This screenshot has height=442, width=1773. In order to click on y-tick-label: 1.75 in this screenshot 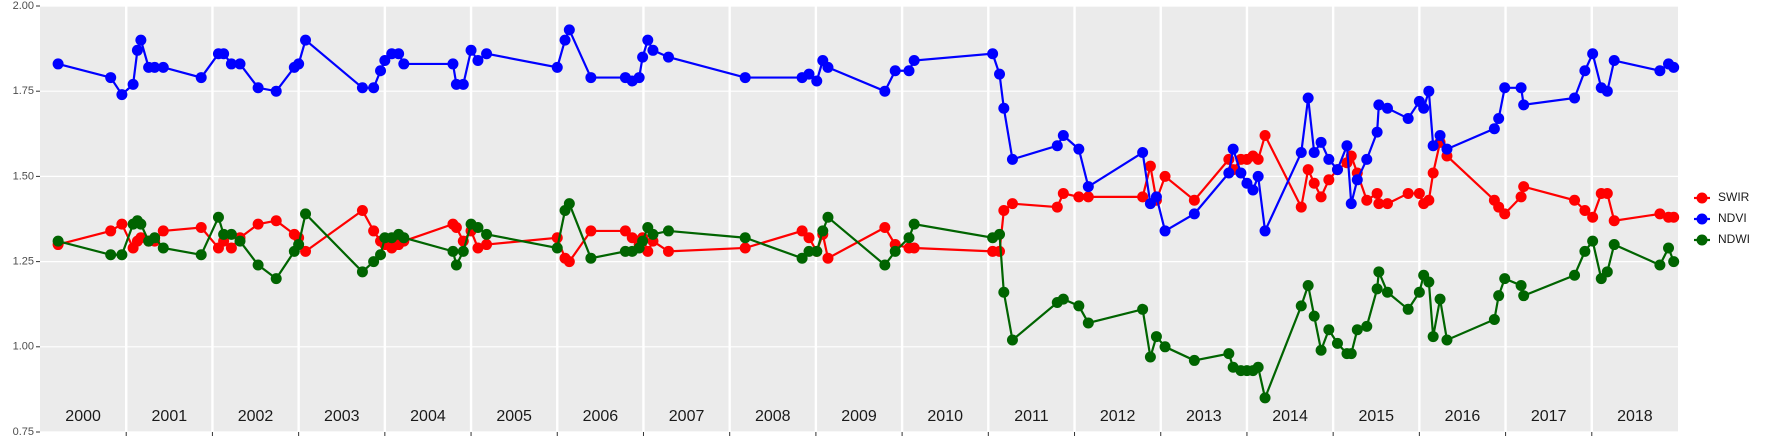, I will do `click(23, 91)`.